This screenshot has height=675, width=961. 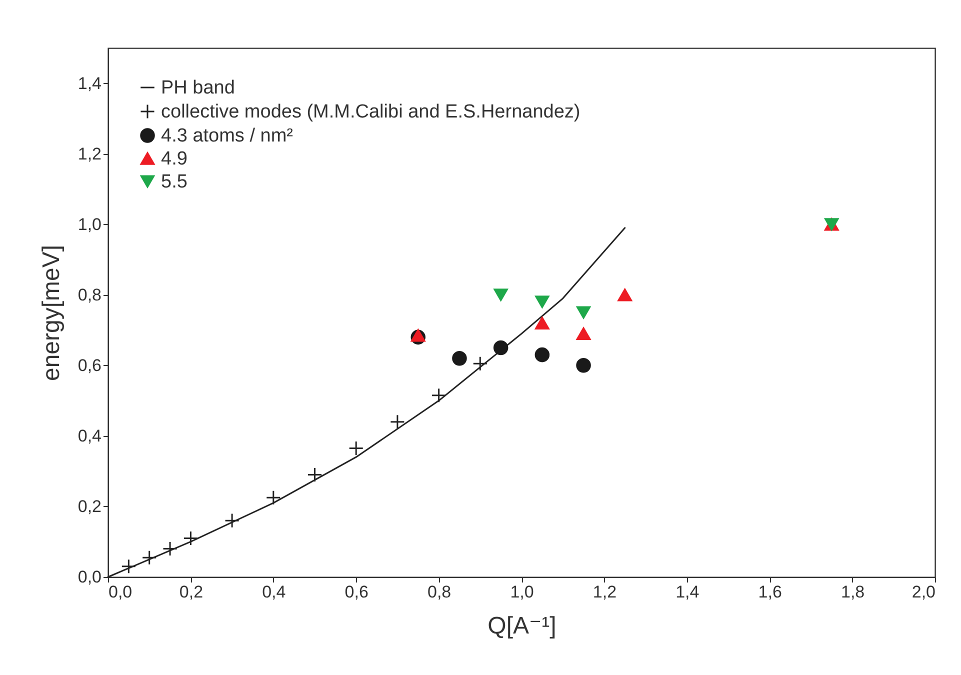 What do you see at coordinates (191, 592) in the screenshot?
I see `x-tick-label: 0,2` at bounding box center [191, 592].